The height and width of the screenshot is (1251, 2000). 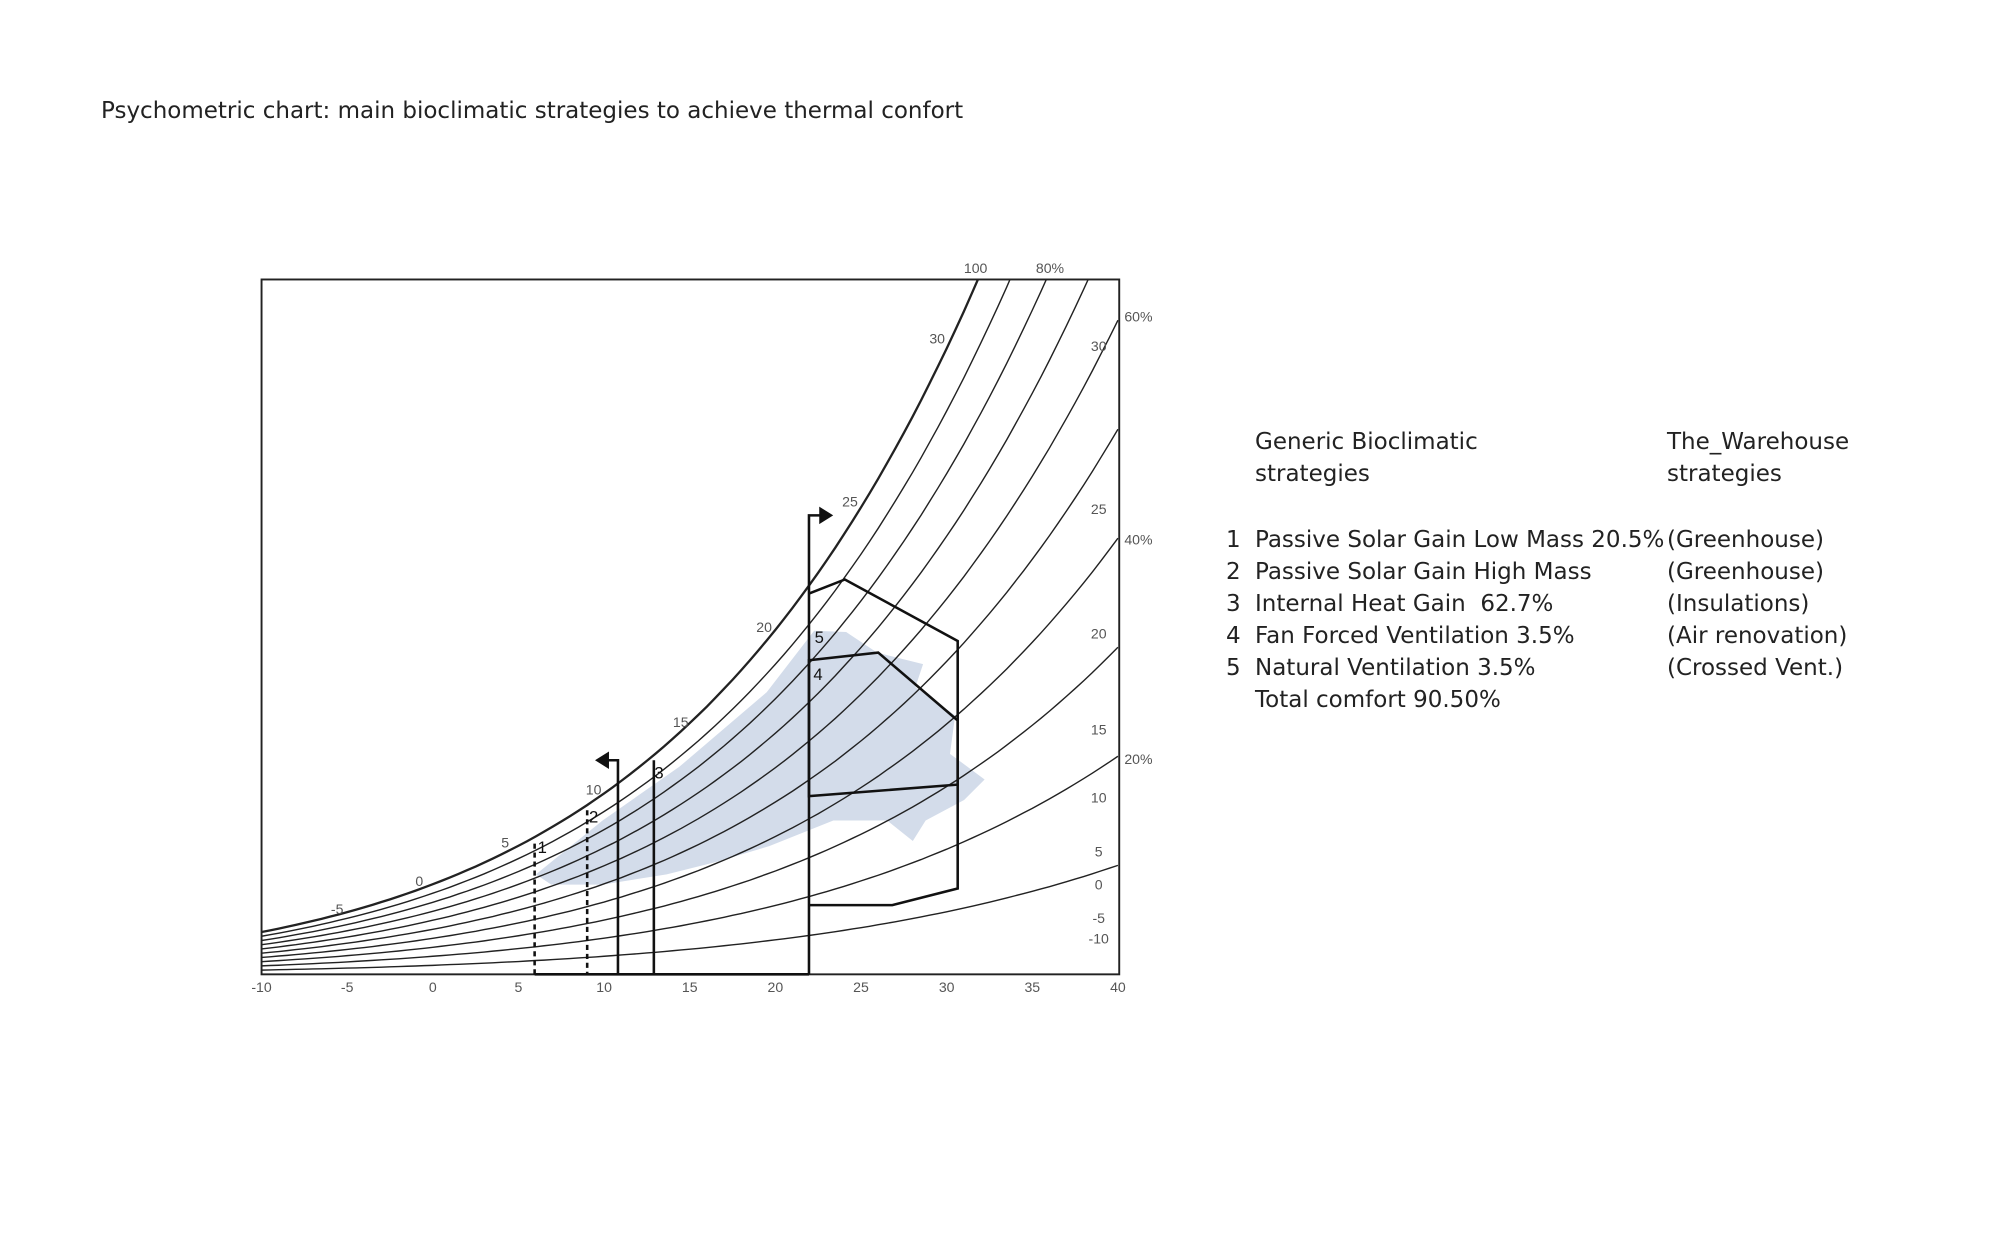 I want to click on legend-generic: Passive Solar Gain Low Mass 20.5%, so click(x=1460, y=540).